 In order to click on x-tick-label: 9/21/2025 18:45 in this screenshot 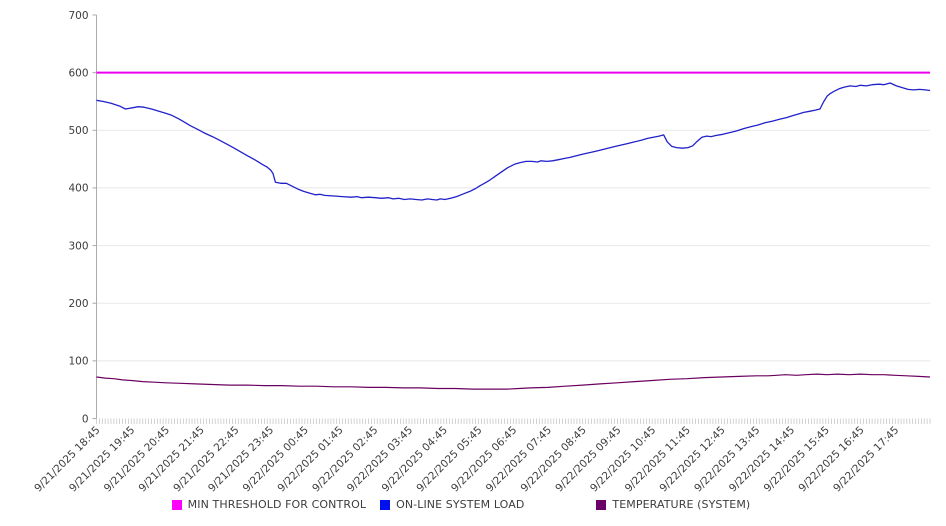, I will do `click(67, 459)`.